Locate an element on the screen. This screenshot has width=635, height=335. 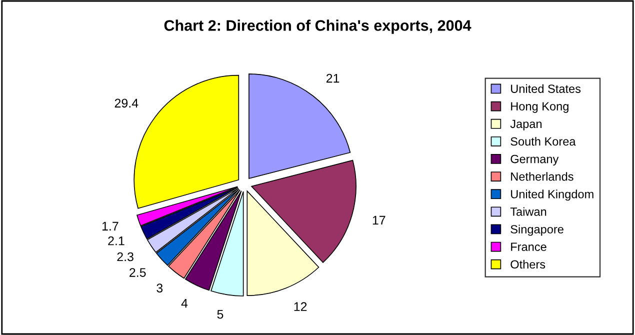
legend-label: Germany is located at coordinates (534, 160).